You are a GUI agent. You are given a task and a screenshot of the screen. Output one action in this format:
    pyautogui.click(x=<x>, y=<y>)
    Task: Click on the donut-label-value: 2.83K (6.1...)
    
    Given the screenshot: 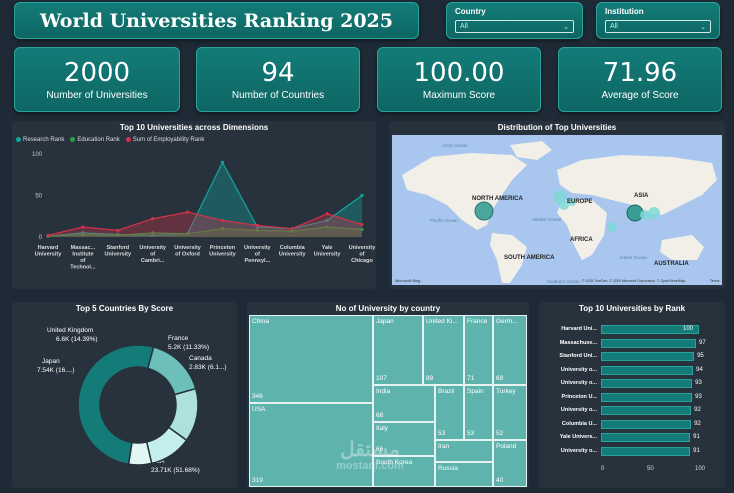 What is the action you would take?
    pyautogui.click(x=208, y=367)
    